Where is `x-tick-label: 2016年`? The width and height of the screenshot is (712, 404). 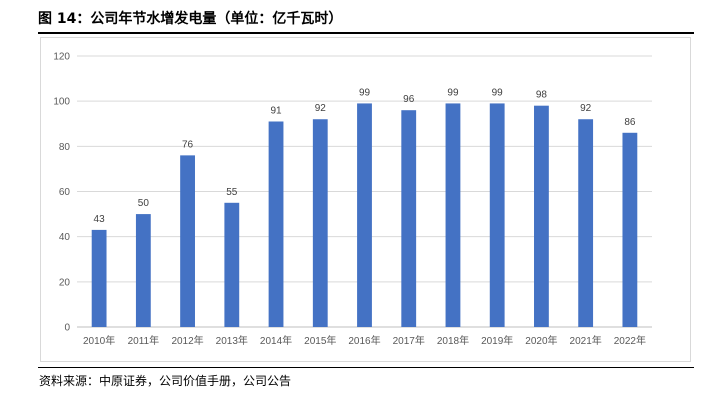 x-tick-label: 2016年 is located at coordinates (364, 340).